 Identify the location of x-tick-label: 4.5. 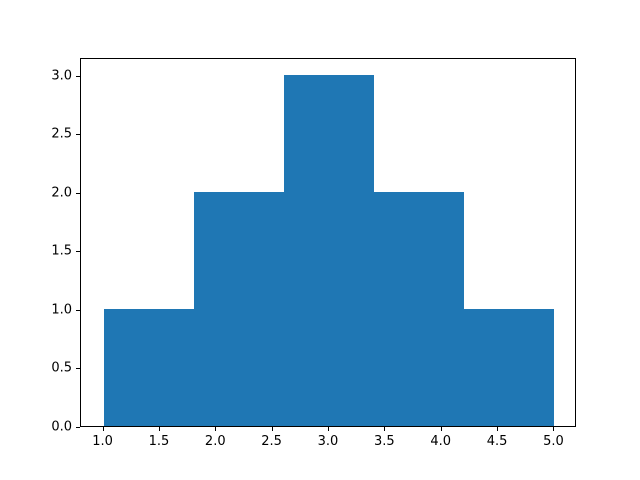
(497, 441).